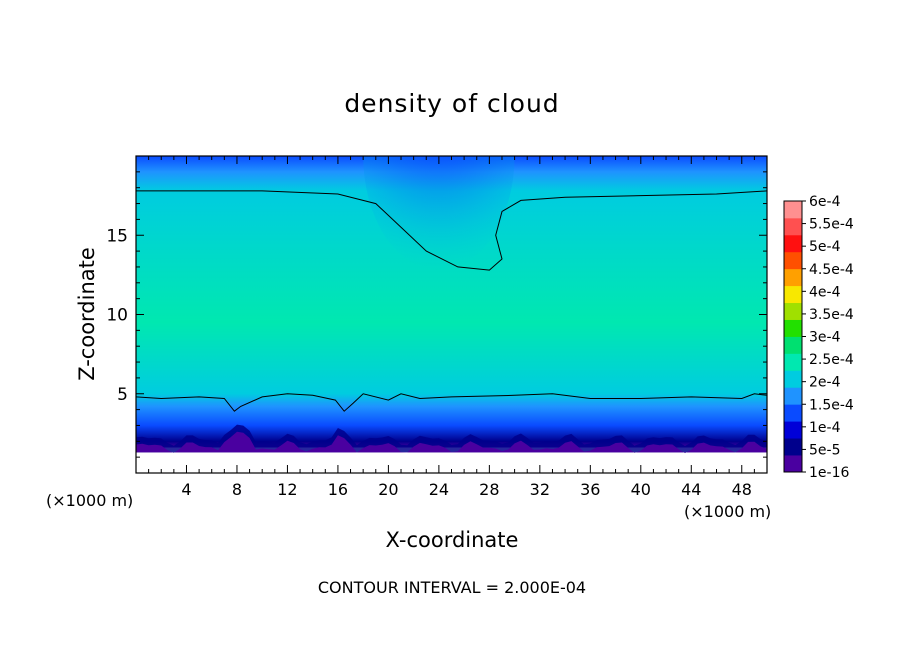 Image resolution: width=904 pixels, height=654 pixels. What do you see at coordinates (452, 540) in the screenshot?
I see `x-axis-label: X-coordinate` at bounding box center [452, 540].